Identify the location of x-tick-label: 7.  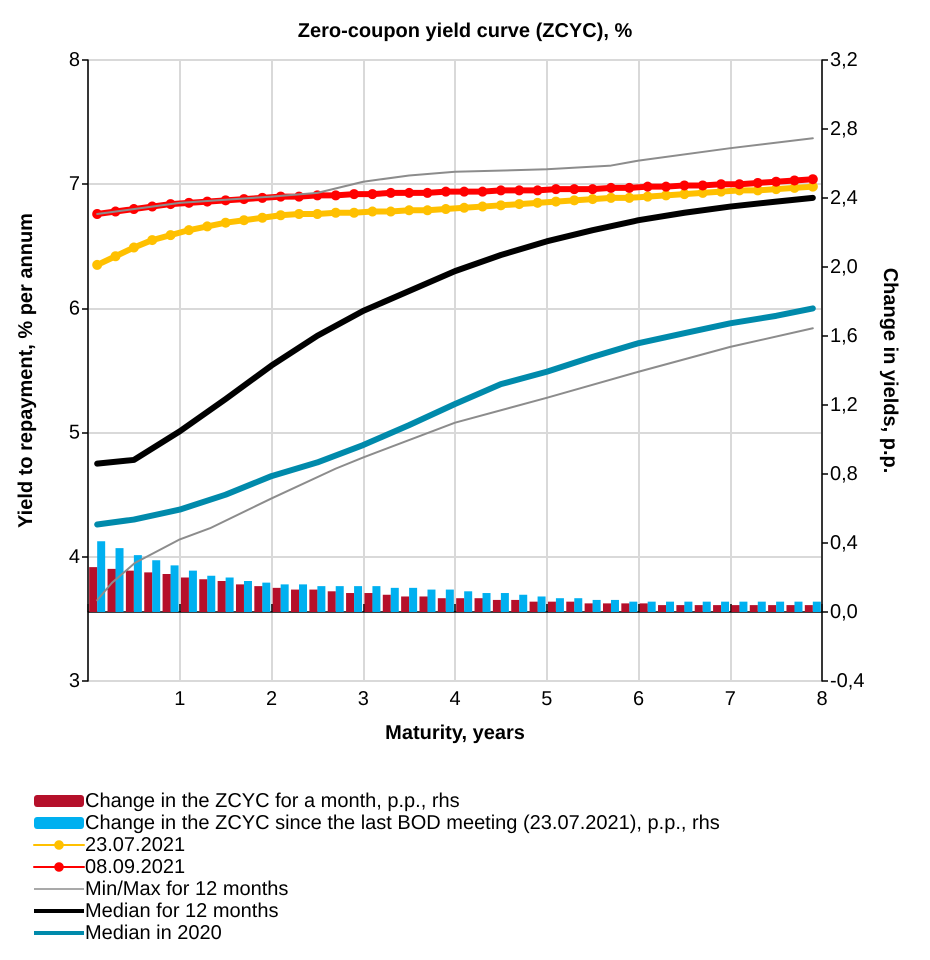
(730, 699).